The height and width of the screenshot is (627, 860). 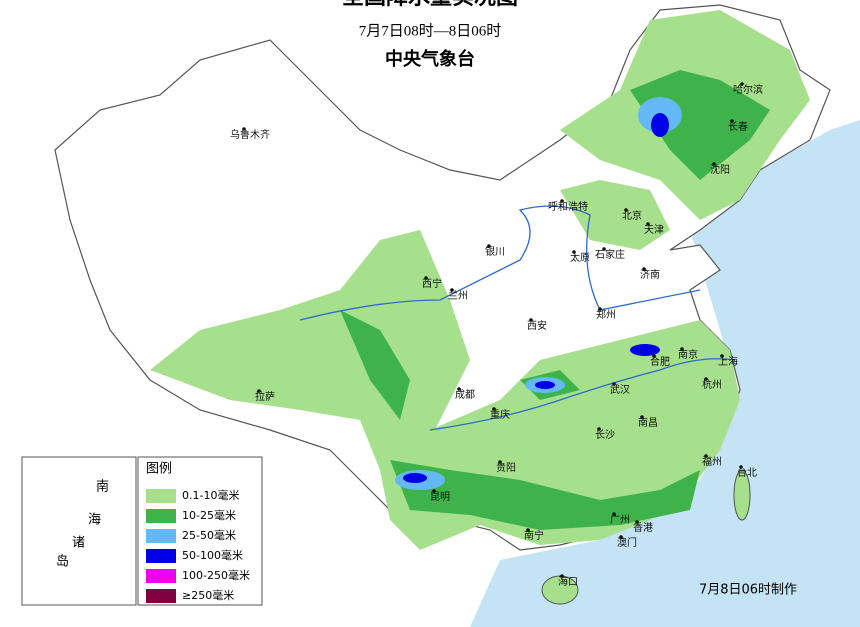 What do you see at coordinates (440, 497) in the screenshot?
I see `city-label: 昆明` at bounding box center [440, 497].